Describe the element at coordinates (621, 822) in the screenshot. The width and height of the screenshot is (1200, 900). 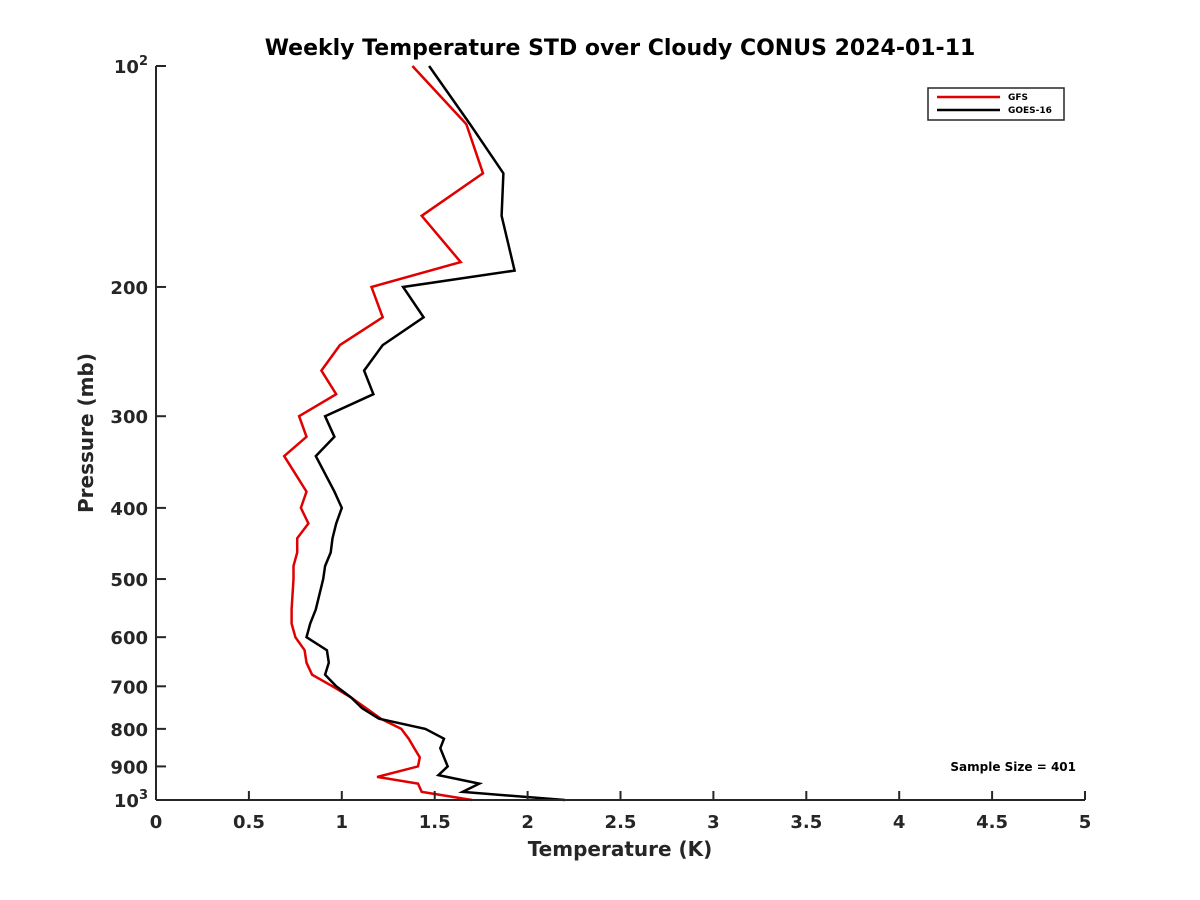
I see `x-tick-label: 2.5` at that location.